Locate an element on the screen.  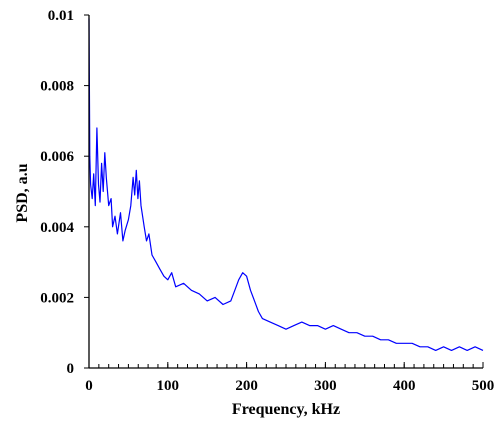
x-tick-label: 500 is located at coordinates (483, 386).